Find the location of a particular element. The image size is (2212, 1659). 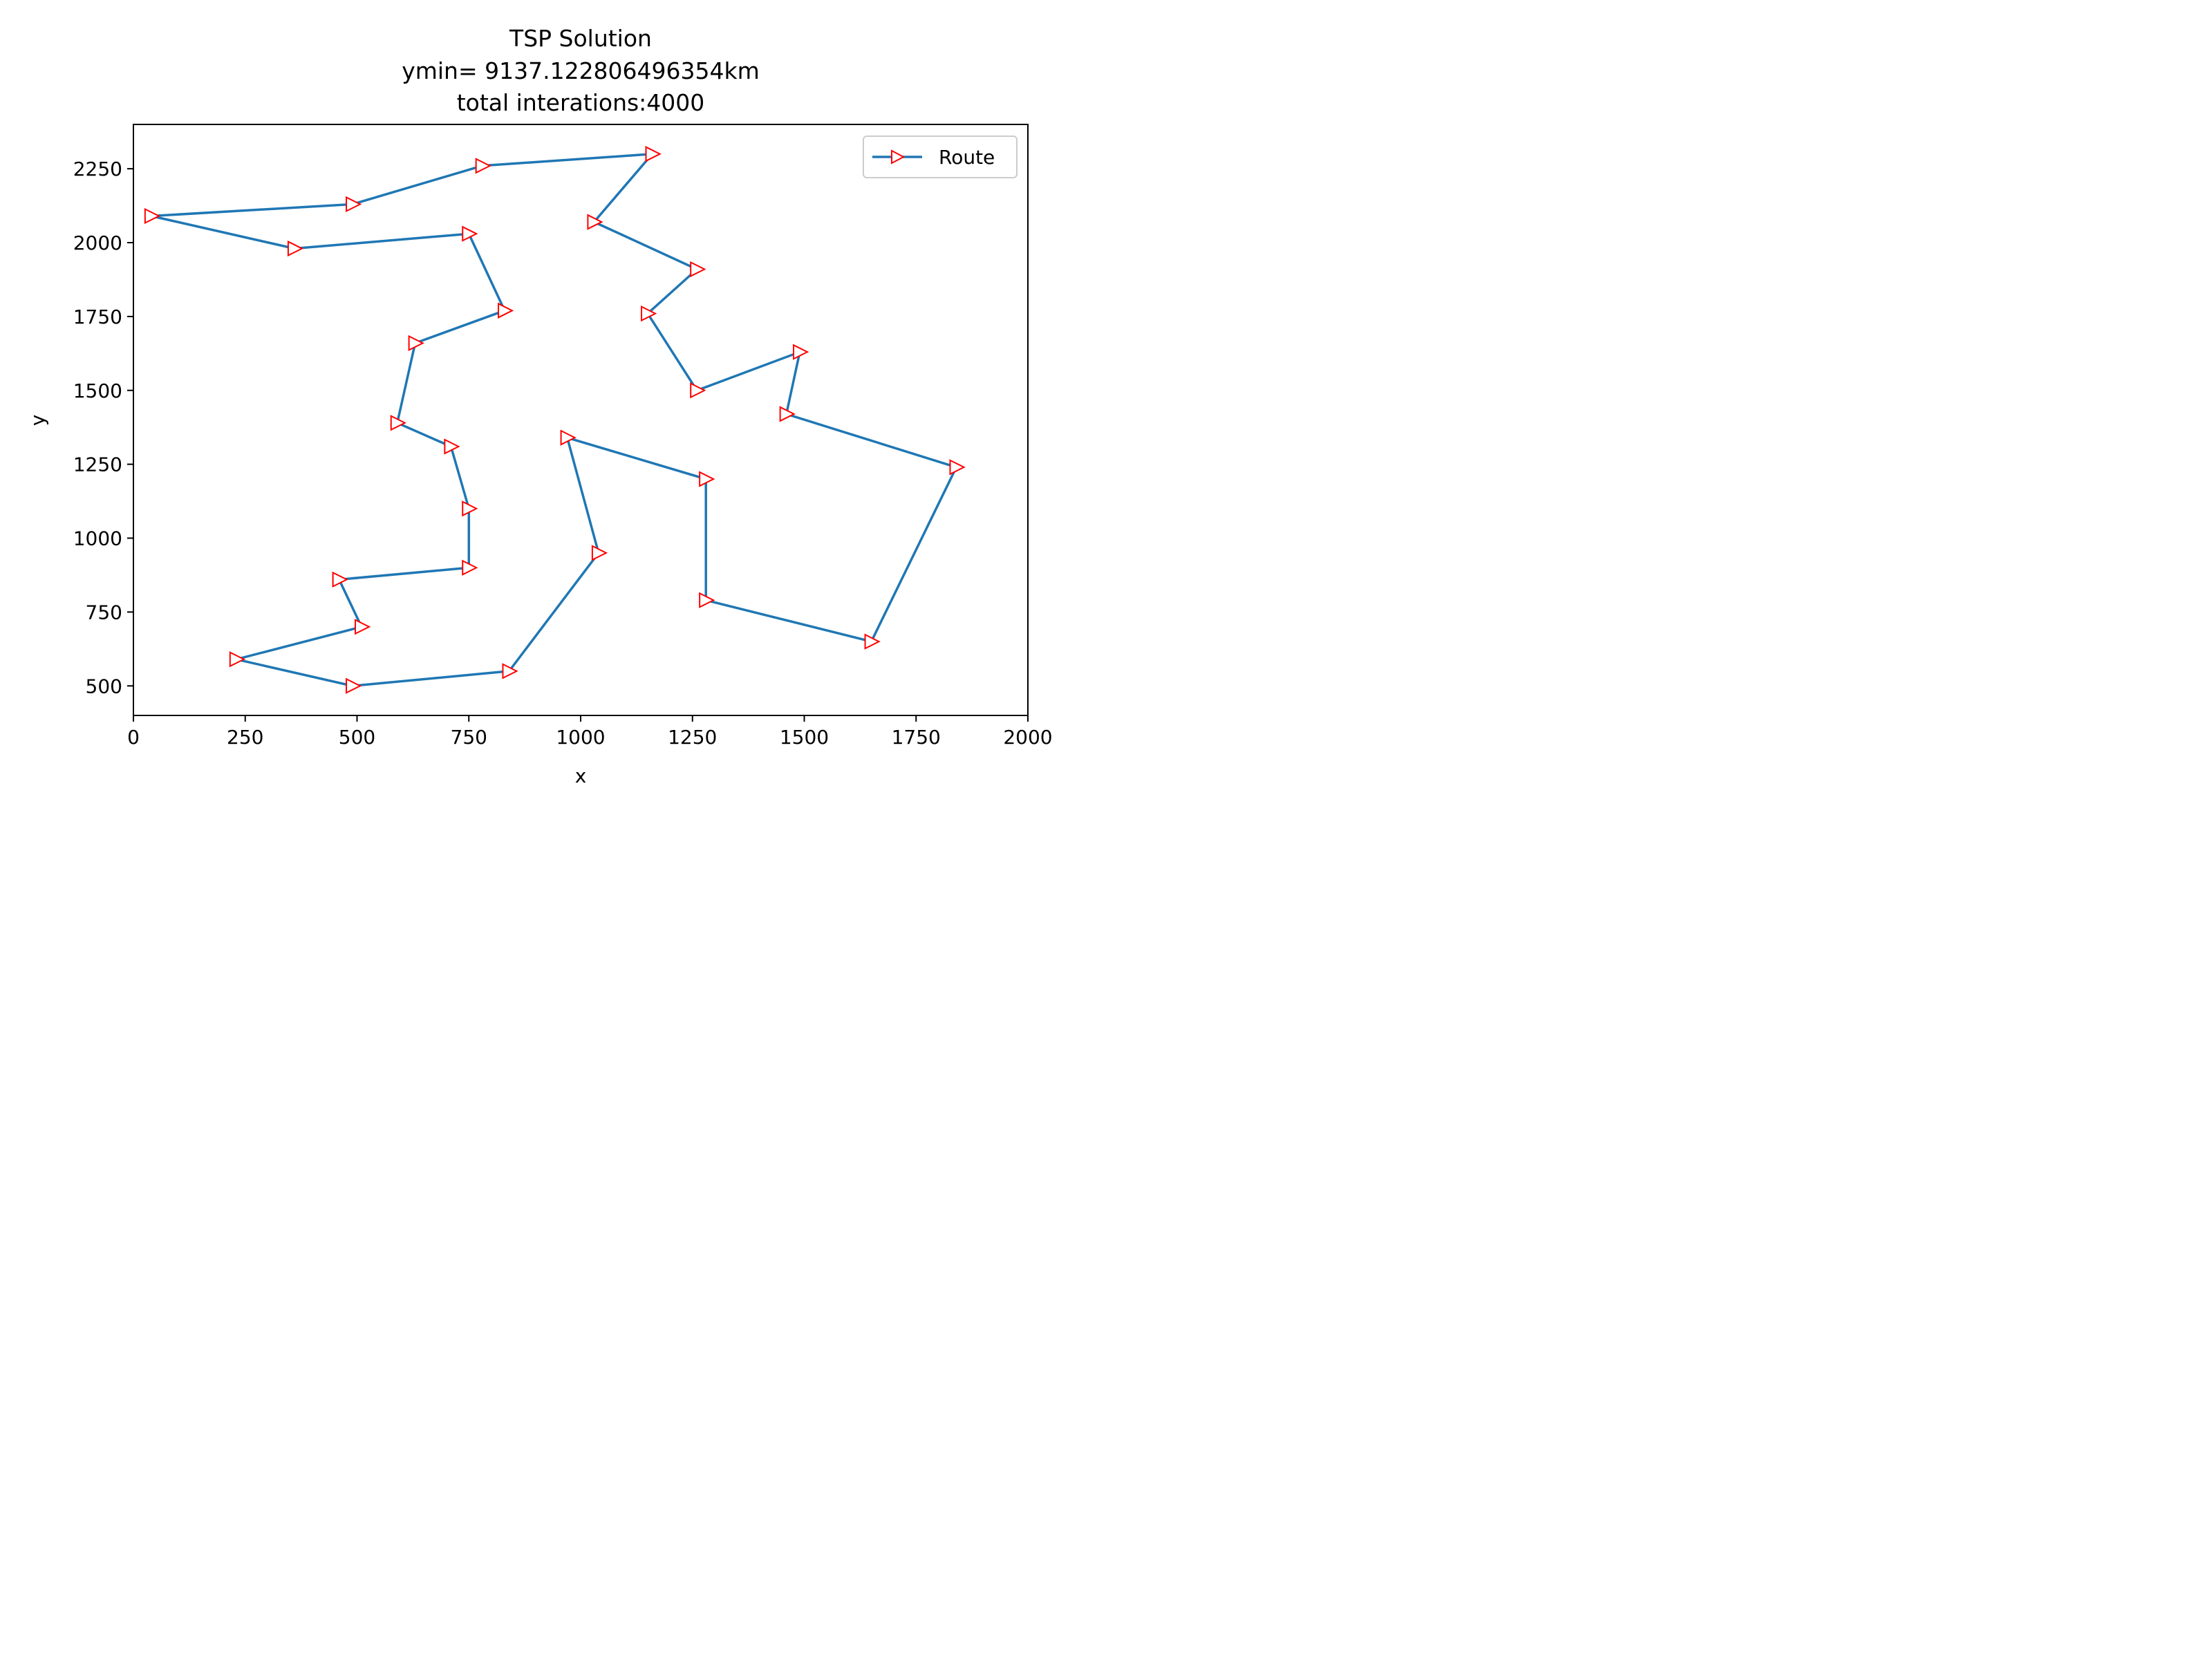

chart-title-line-3: total interations:4000 is located at coordinates (581, 102).